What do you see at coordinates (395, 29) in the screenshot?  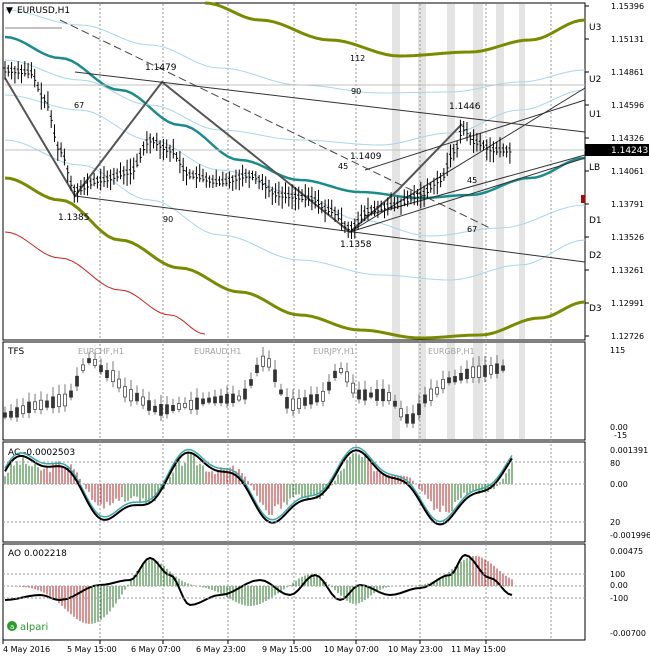 I see `band-u3` at bounding box center [395, 29].